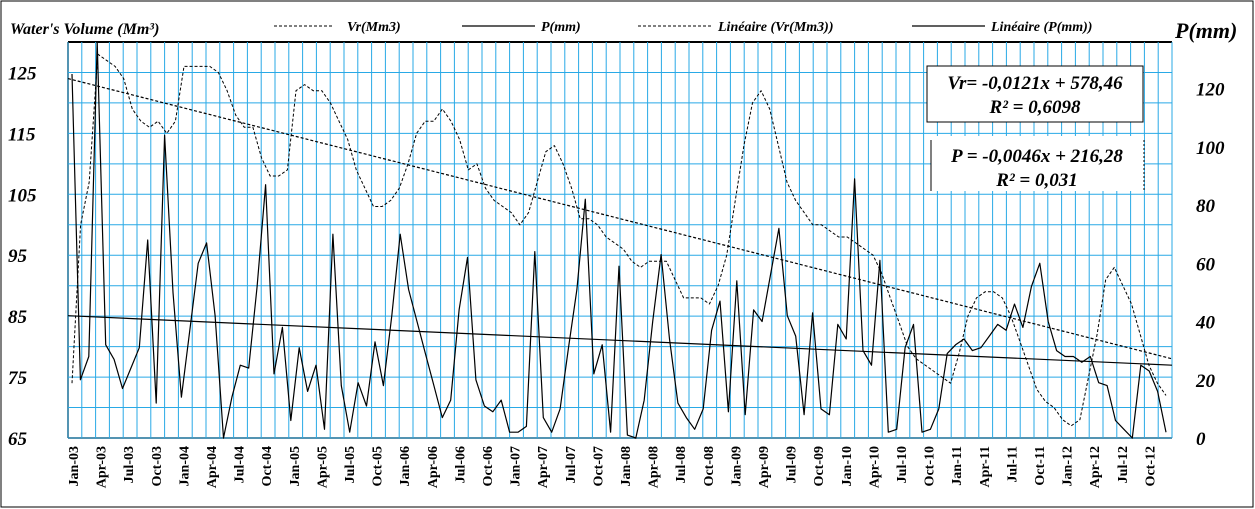 The height and width of the screenshot is (509, 1255). Describe the element at coordinates (681, 464) in the screenshot. I see `x-tick-label: Jul-08` at that location.